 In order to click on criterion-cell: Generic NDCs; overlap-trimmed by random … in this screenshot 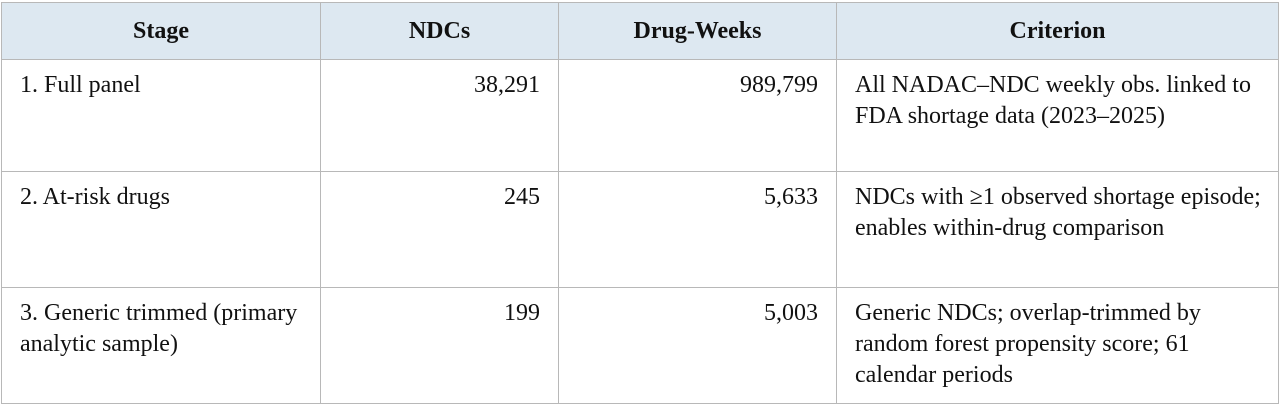, I will do `click(1057, 345)`.